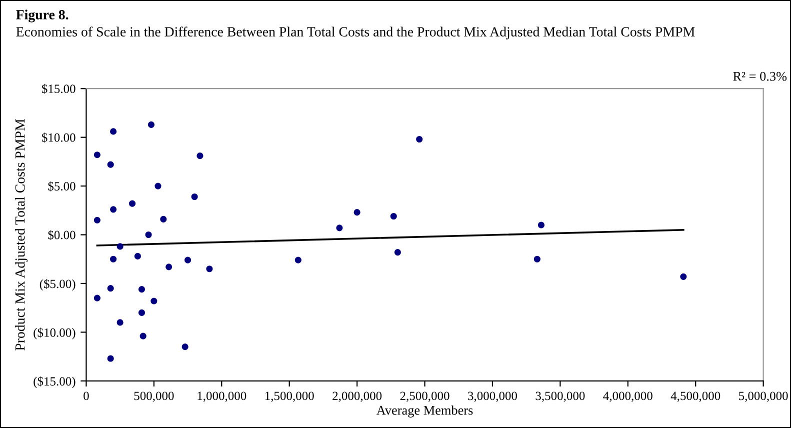 This screenshot has width=791, height=428. Describe the element at coordinates (289, 397) in the screenshot. I see `x-tick-label: 1,500,000` at that location.